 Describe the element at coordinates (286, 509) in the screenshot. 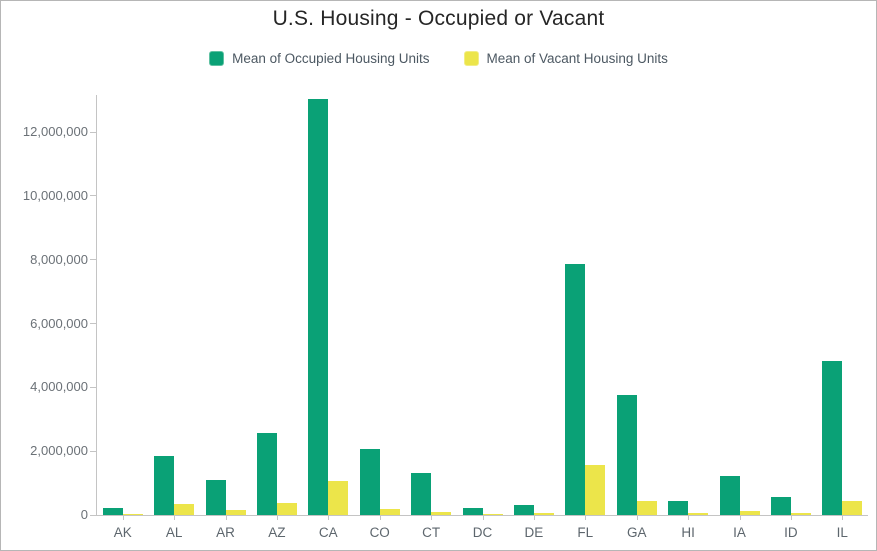

I see `bar-vacant-AZ` at that location.